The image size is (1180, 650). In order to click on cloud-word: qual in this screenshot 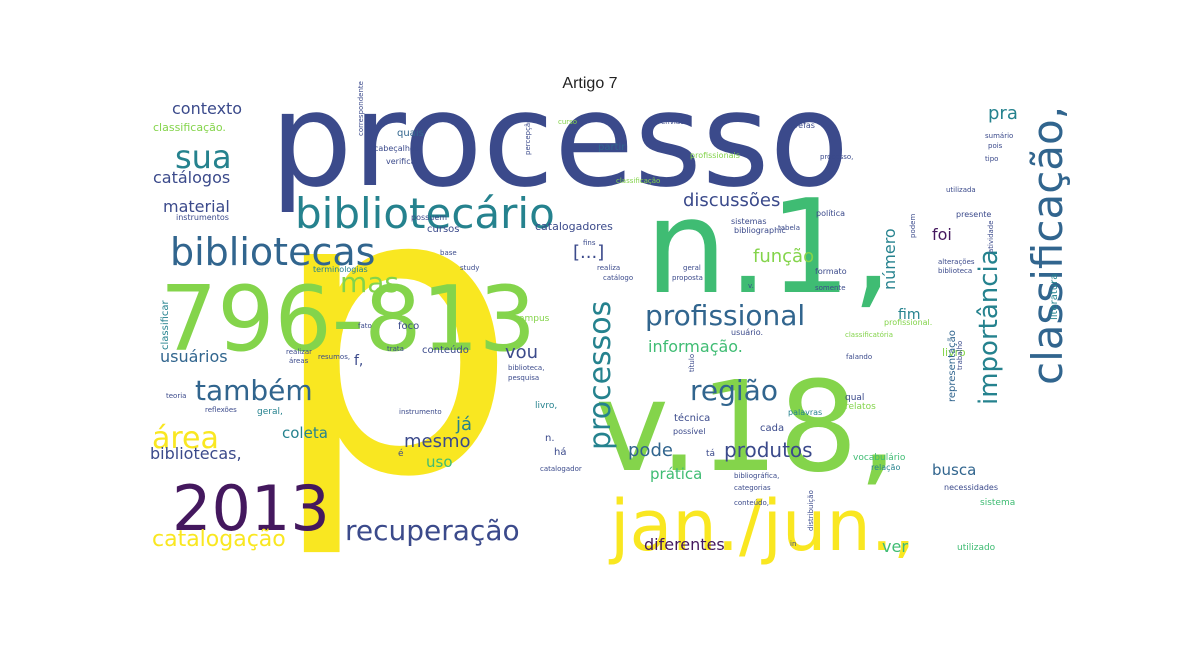, I will do `click(854, 398)`.